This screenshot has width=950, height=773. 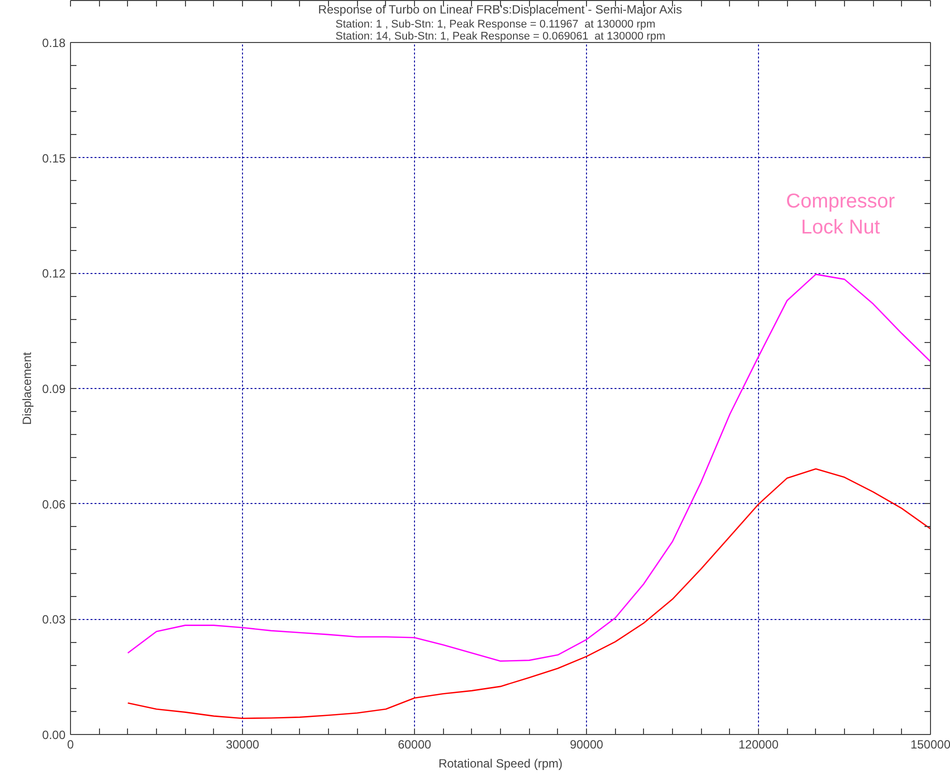 What do you see at coordinates (70, 745) in the screenshot?
I see `x-tick-label: 0` at bounding box center [70, 745].